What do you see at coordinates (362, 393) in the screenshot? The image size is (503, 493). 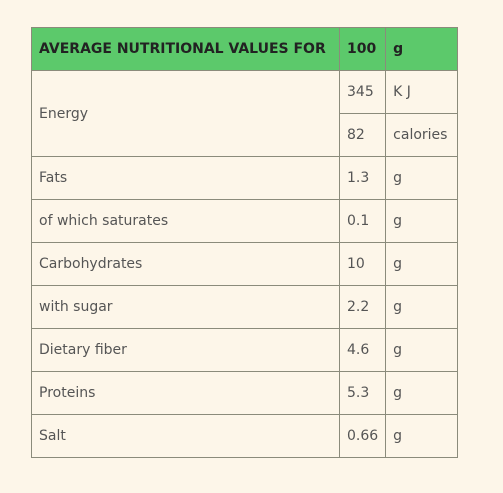 I see `nutrient-amount: 5.3` at bounding box center [362, 393].